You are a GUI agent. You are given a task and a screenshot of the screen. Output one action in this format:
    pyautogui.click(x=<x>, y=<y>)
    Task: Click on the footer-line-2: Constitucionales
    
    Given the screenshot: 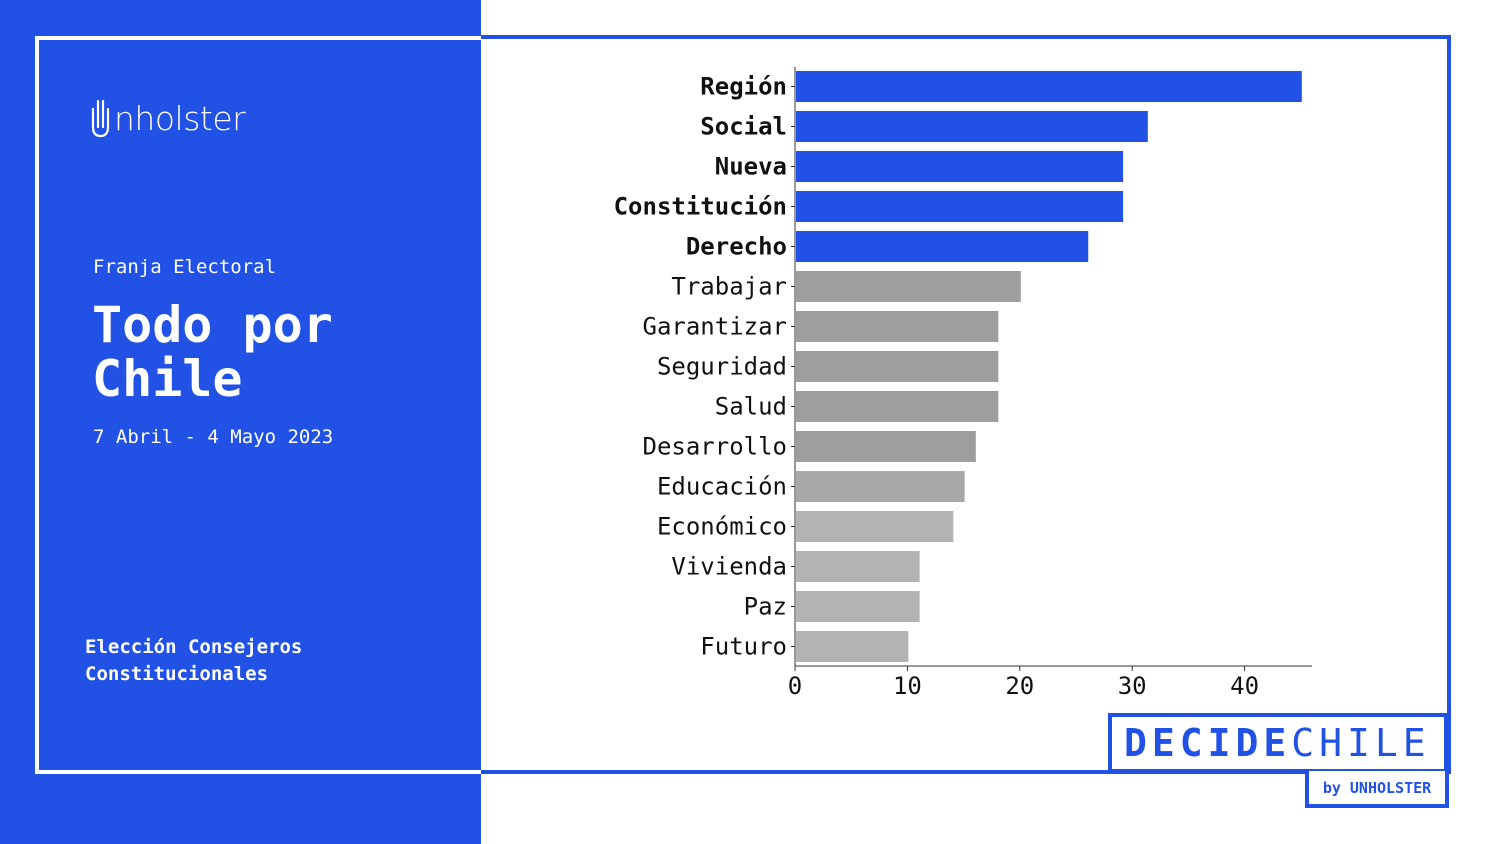 What is the action you would take?
    pyautogui.click(x=177, y=674)
    